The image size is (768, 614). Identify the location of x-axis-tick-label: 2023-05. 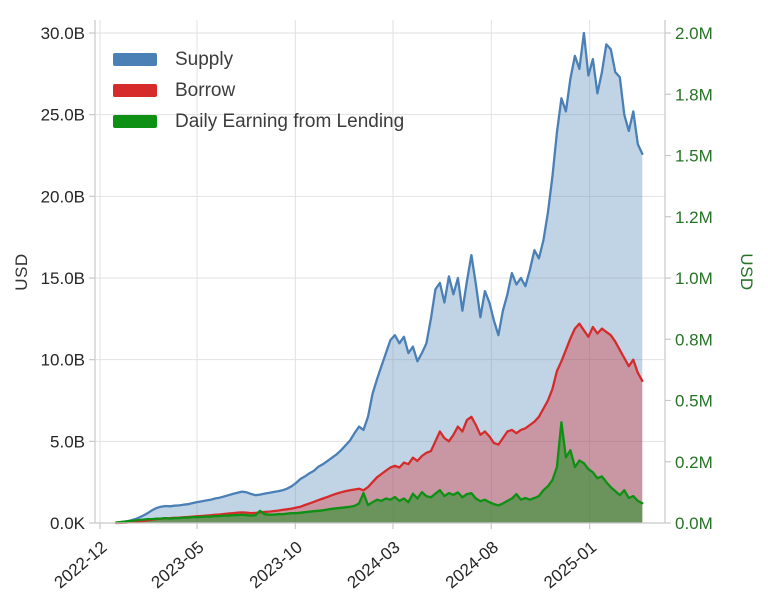
(178, 565).